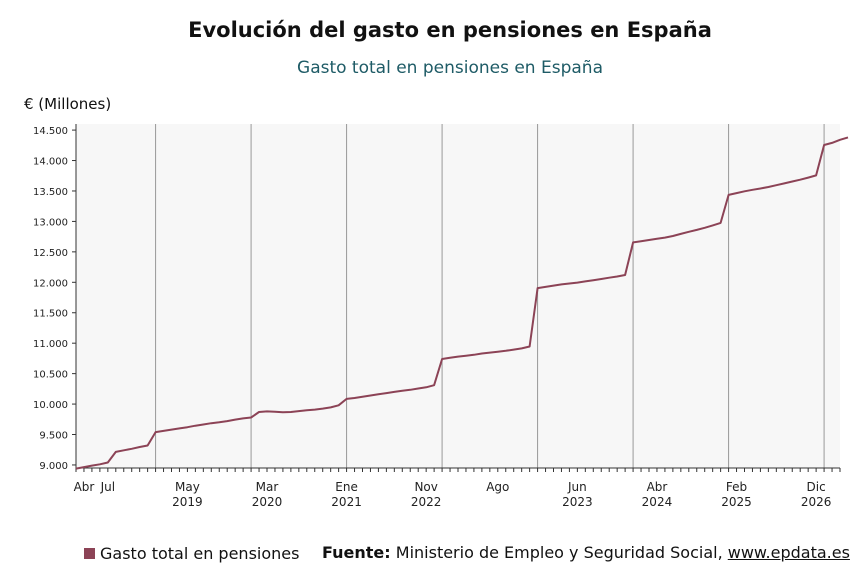 Image resolution: width=868 pixels, height=578 pixels. Describe the element at coordinates (50, 131) in the screenshot. I see `y-tick-label: 14.500` at that location.